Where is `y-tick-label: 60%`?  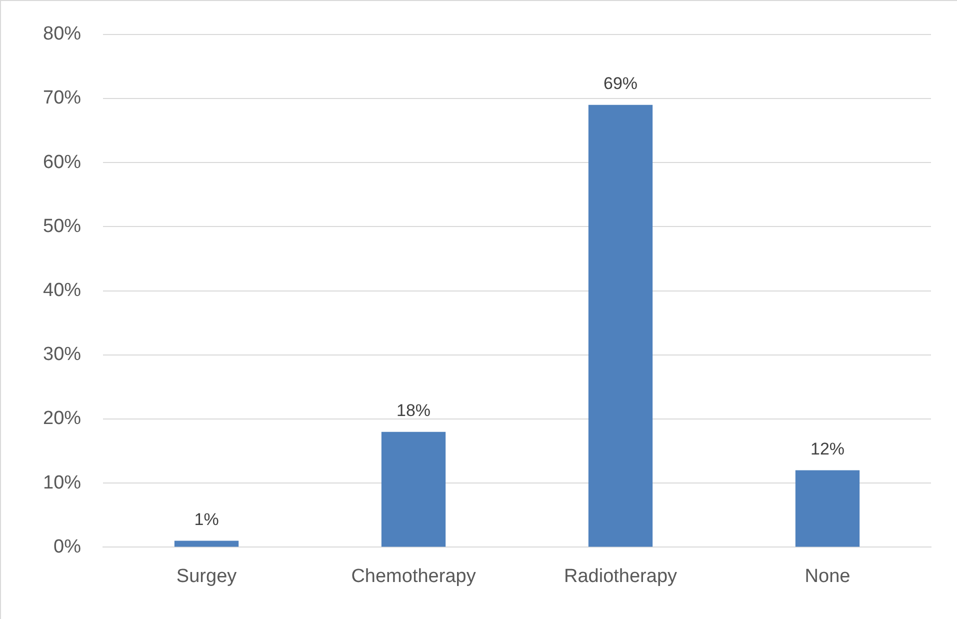
y-tick-label: 60% is located at coordinates (62, 162).